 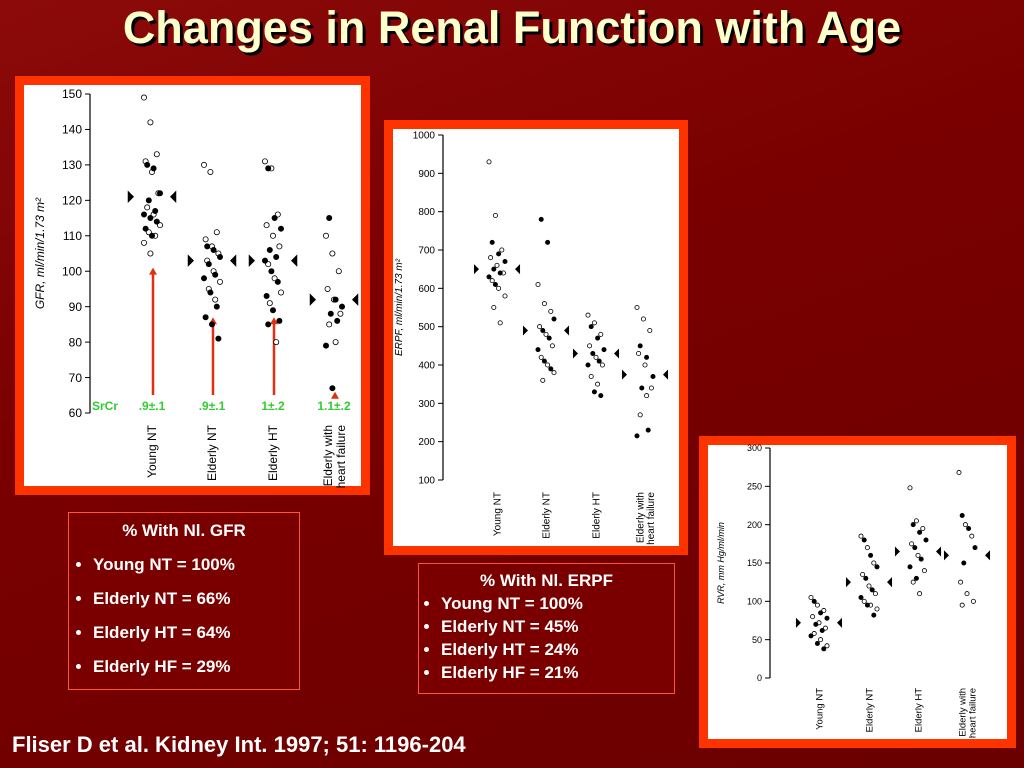 I want to click on slide-title: Changes in Renal Function with Age, so click(x=512, y=27).